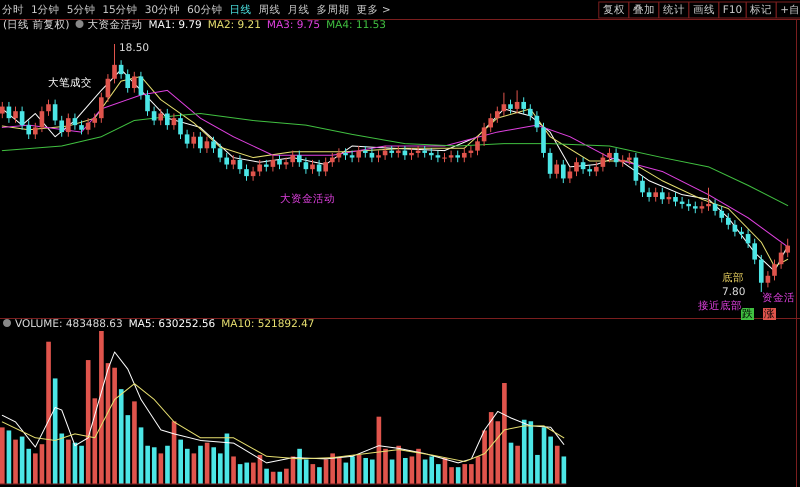 The image size is (800, 487). I want to click on text: 分时, so click(13, 9).